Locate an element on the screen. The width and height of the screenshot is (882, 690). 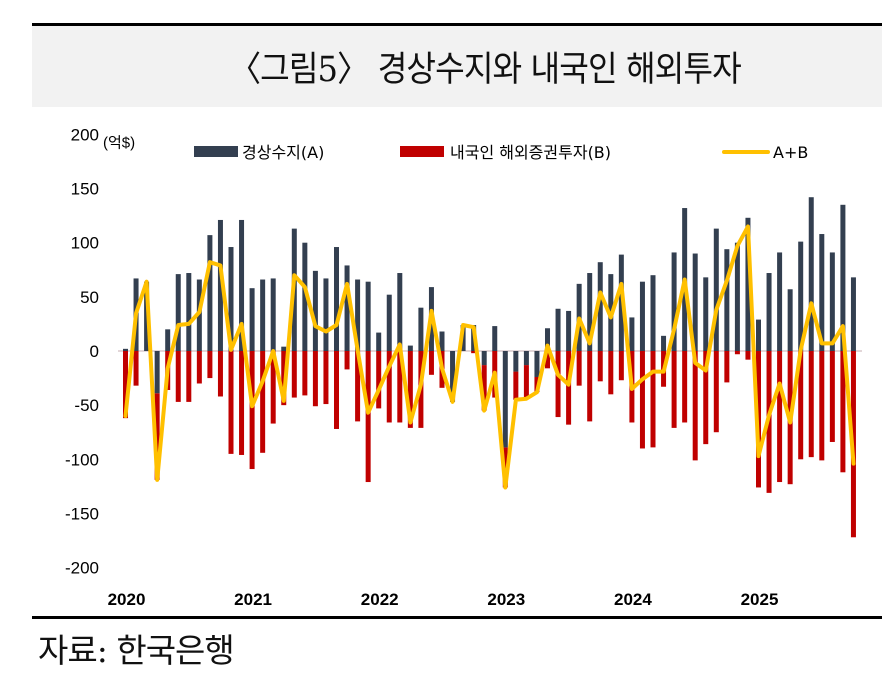
unit-label: (억$) is located at coordinates (119, 142).